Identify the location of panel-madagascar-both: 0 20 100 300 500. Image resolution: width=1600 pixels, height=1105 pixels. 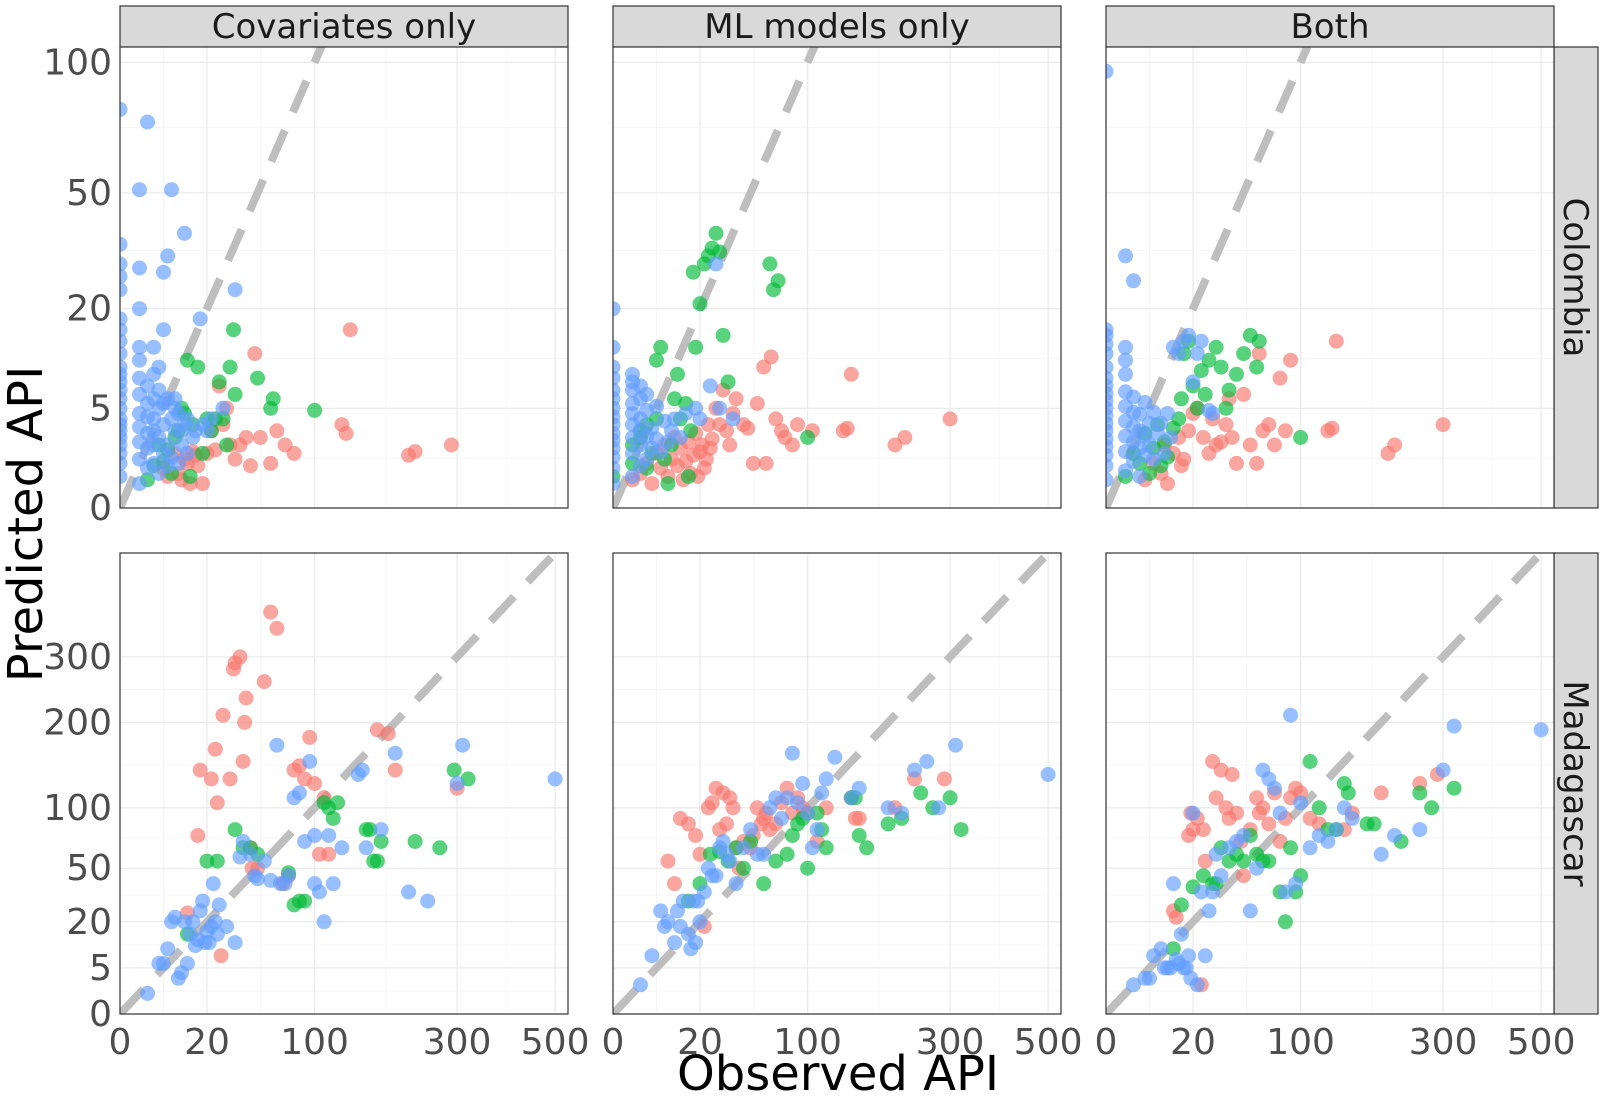
(1335, 807).